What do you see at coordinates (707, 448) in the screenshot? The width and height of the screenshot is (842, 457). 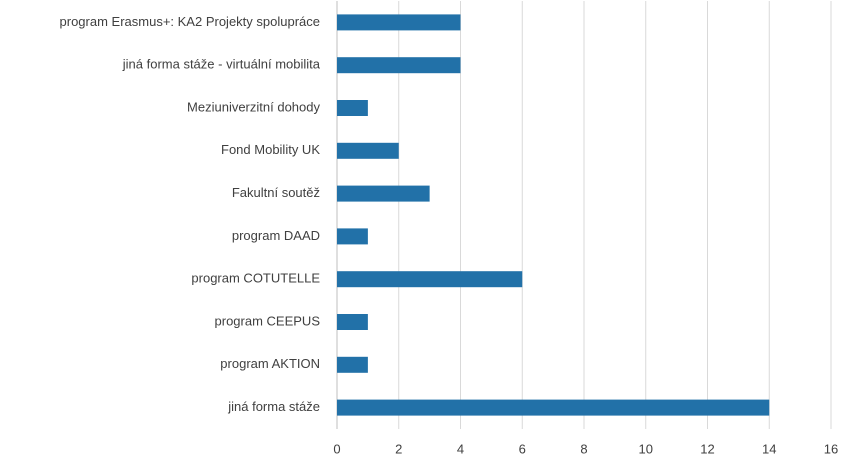 I see `x-tick-label: 12` at bounding box center [707, 448].